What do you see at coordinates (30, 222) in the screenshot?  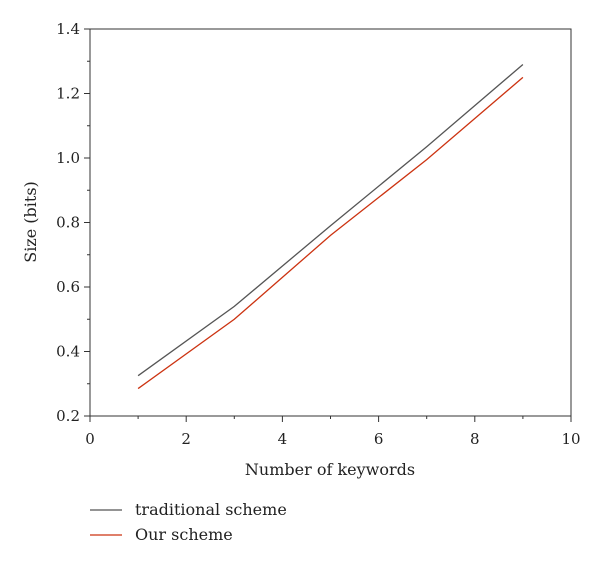 I see `y-axis-label: Size (bits)` at bounding box center [30, 222].